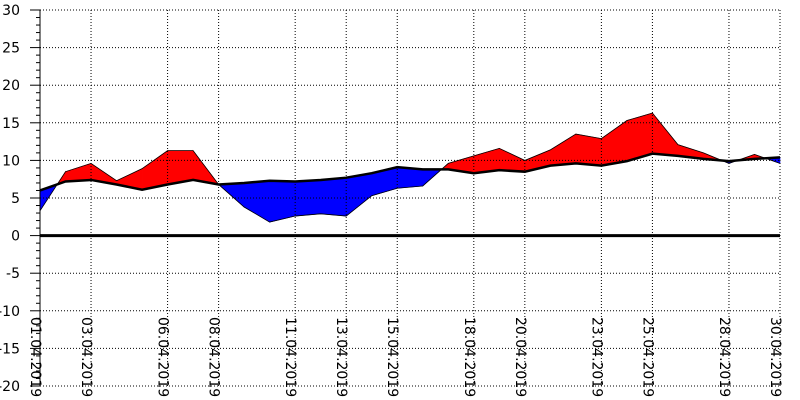 This screenshot has width=800, height=400. I want to click on x-tick-label: 20.04.2019, so click(520, 357).